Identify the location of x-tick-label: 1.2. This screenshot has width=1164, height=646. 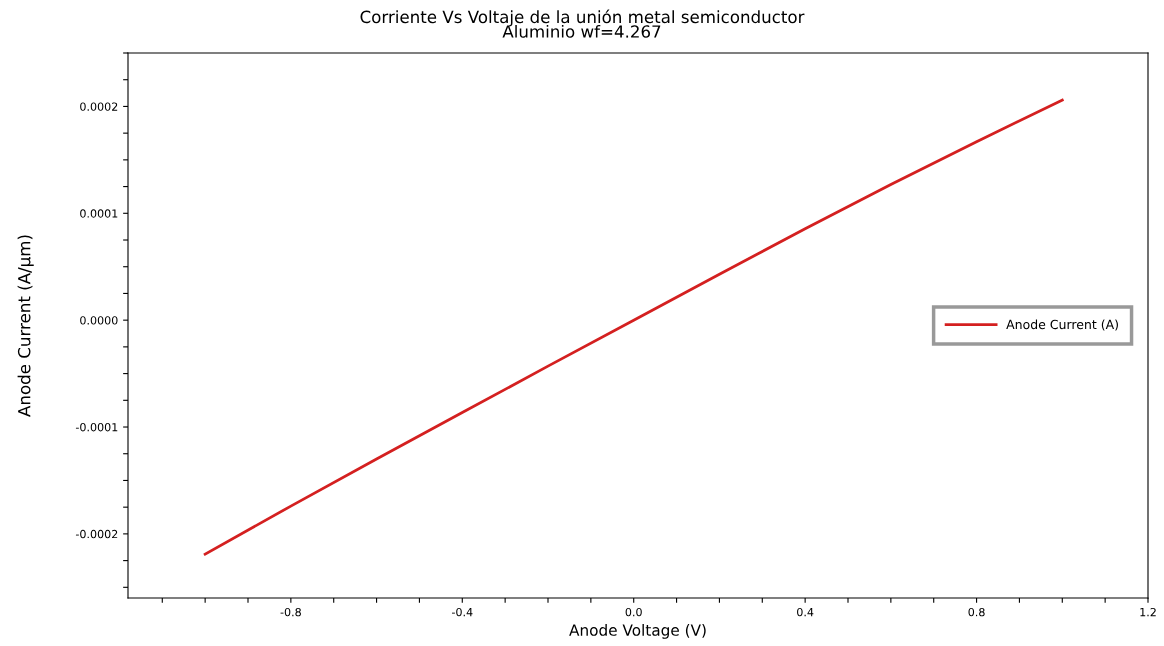
(1148, 612).